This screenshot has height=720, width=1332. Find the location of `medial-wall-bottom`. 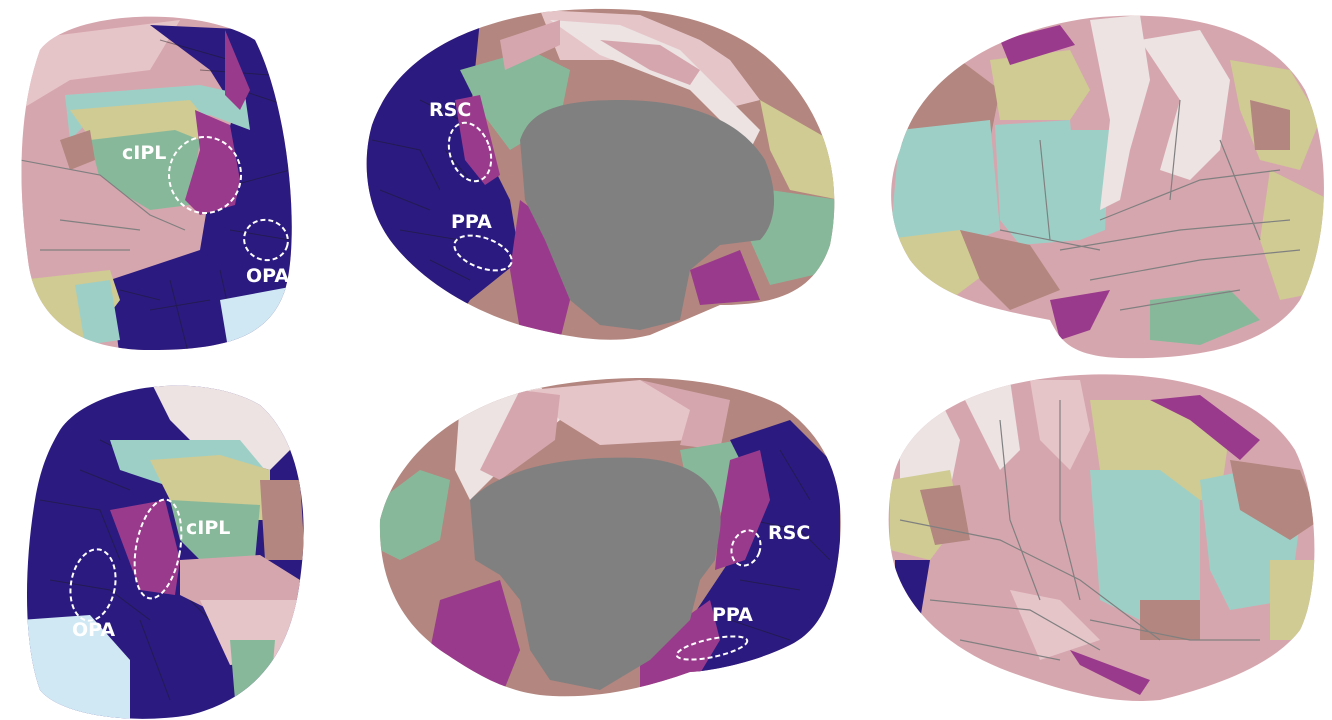

medial-wall-bottom is located at coordinates (595, 573).